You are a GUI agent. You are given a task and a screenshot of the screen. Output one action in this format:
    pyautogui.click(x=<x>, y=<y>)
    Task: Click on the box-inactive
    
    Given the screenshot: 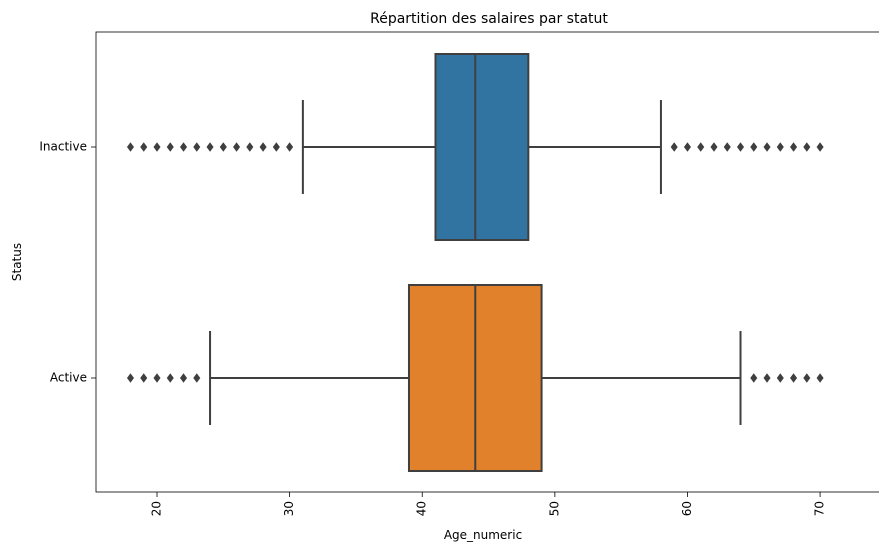 What is the action you would take?
    pyautogui.click(x=482, y=147)
    